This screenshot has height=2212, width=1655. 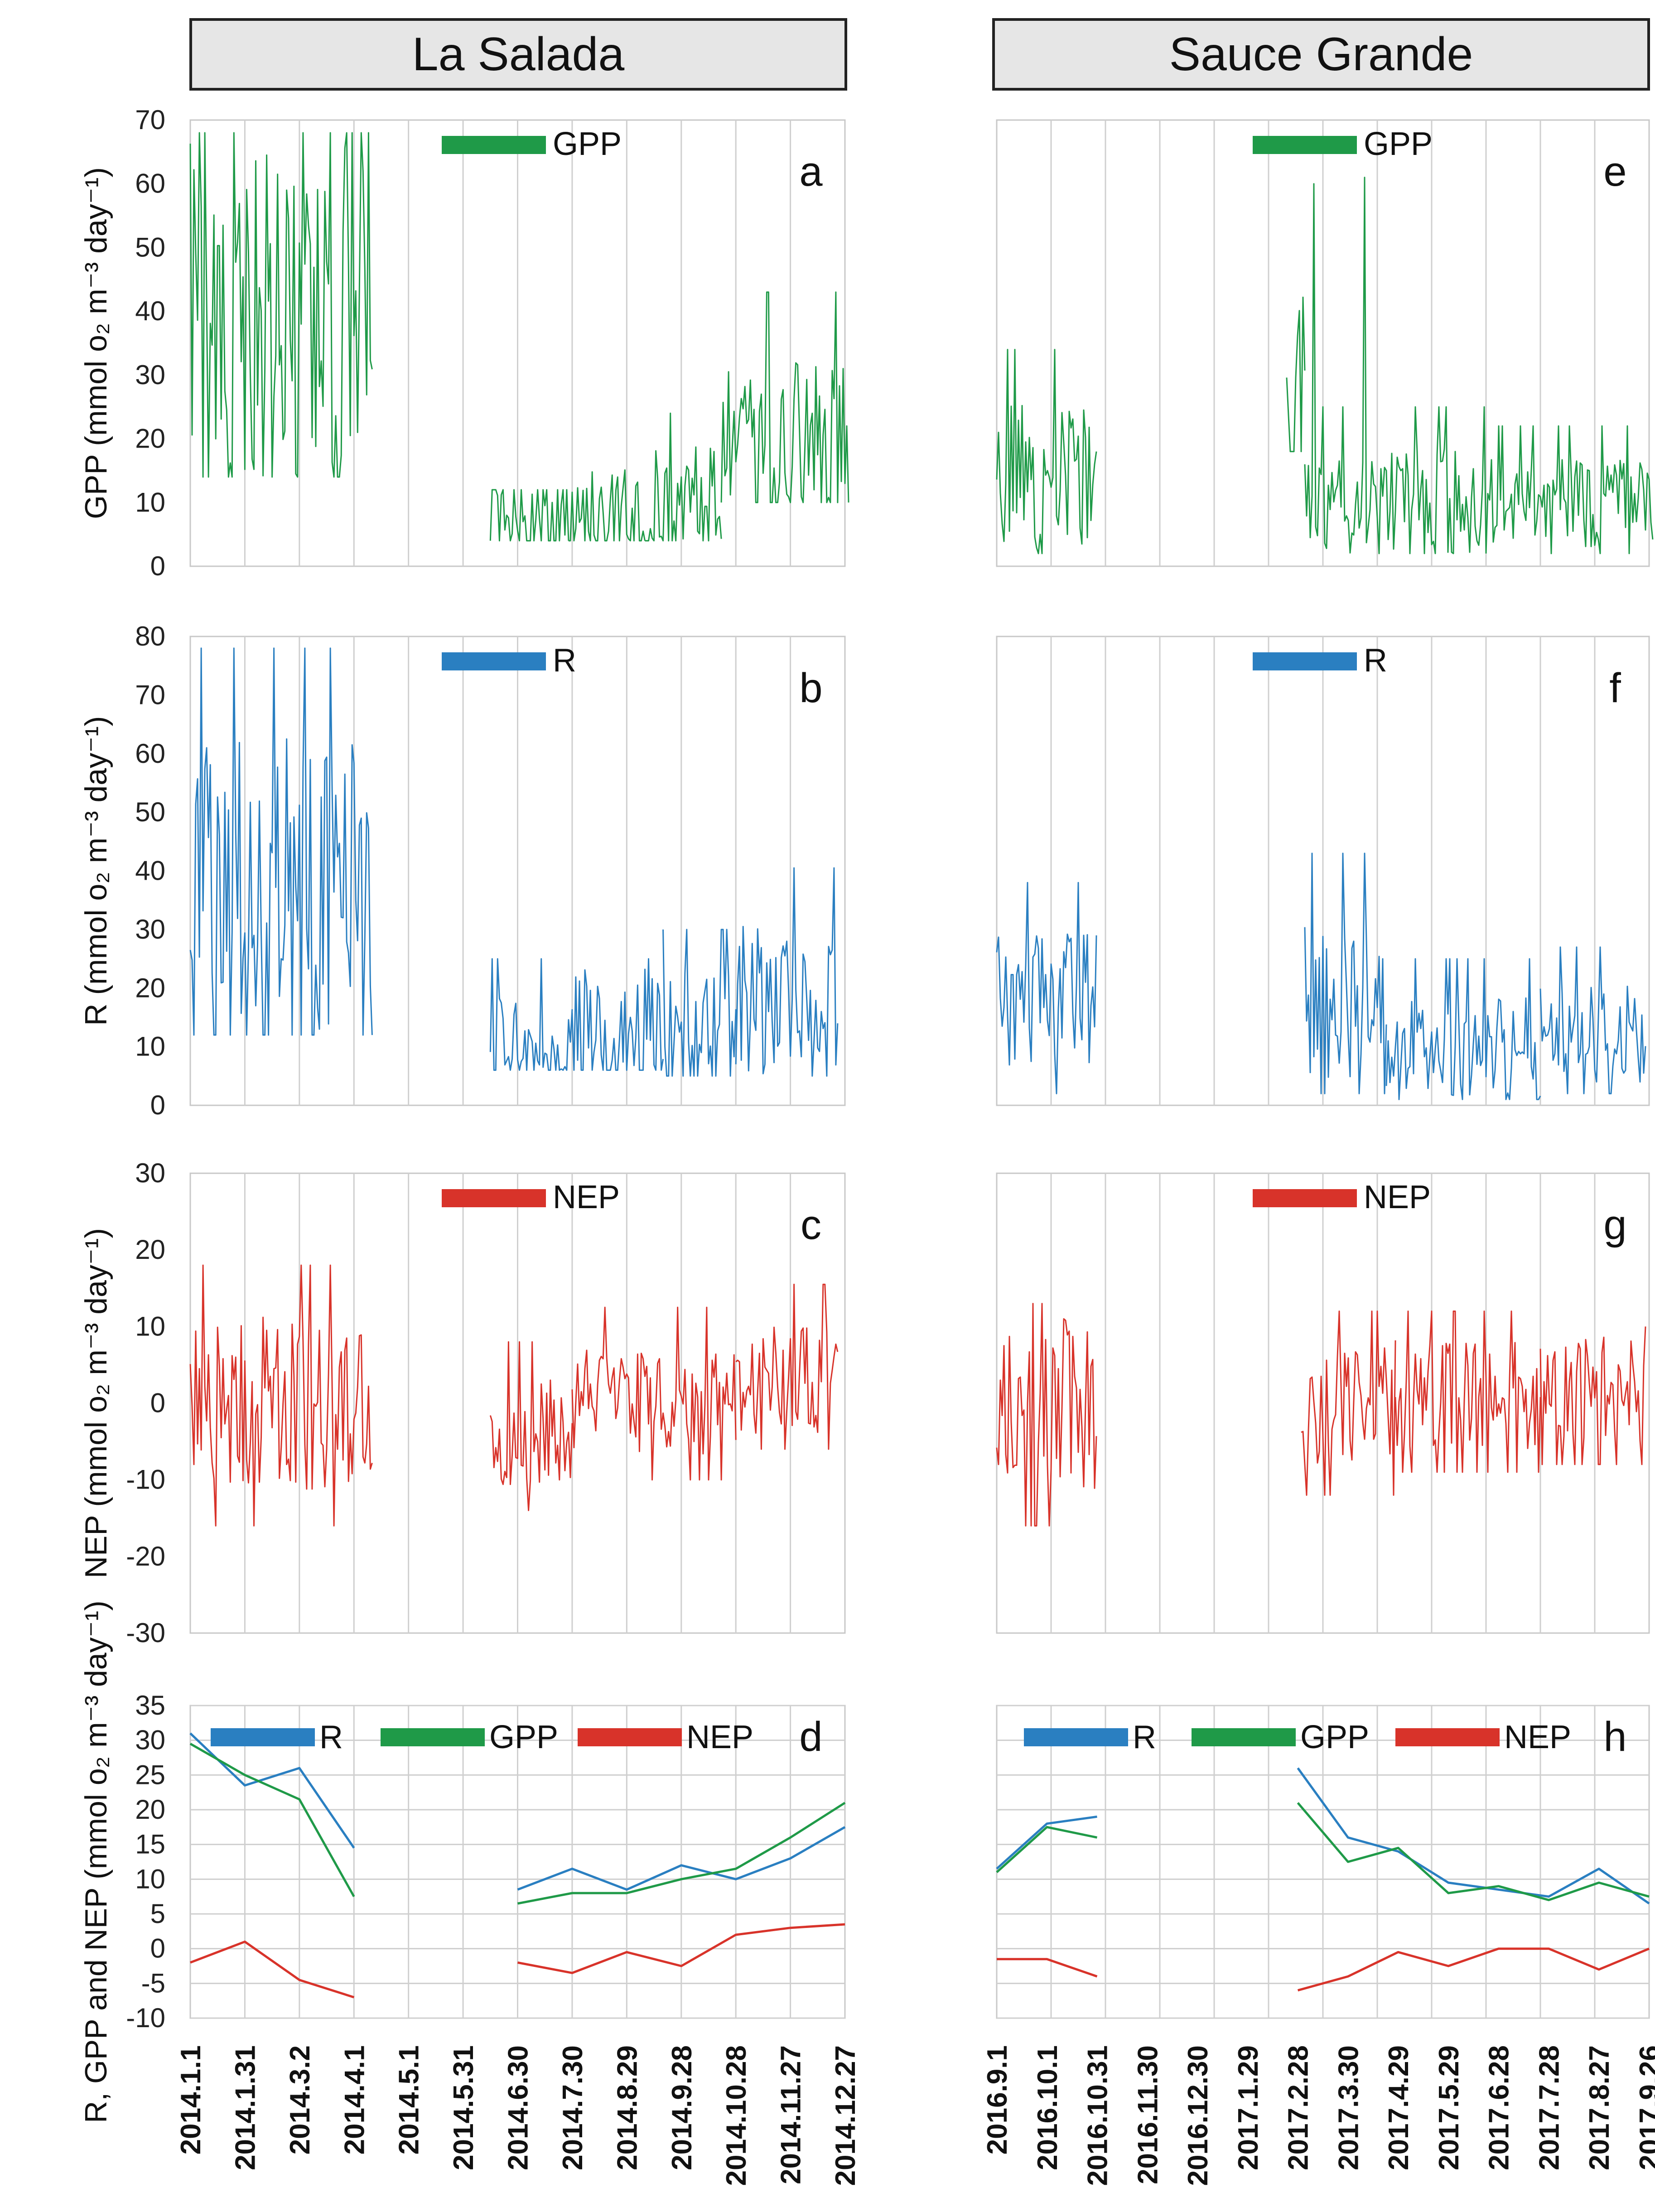 I want to click on y-tick-label: -20, so click(x=145, y=1556).